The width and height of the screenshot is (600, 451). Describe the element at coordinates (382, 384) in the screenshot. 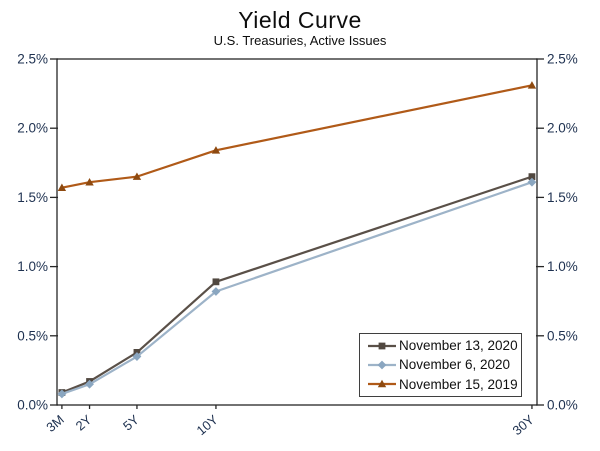

I see `series-triangle-marker-icon` at that location.